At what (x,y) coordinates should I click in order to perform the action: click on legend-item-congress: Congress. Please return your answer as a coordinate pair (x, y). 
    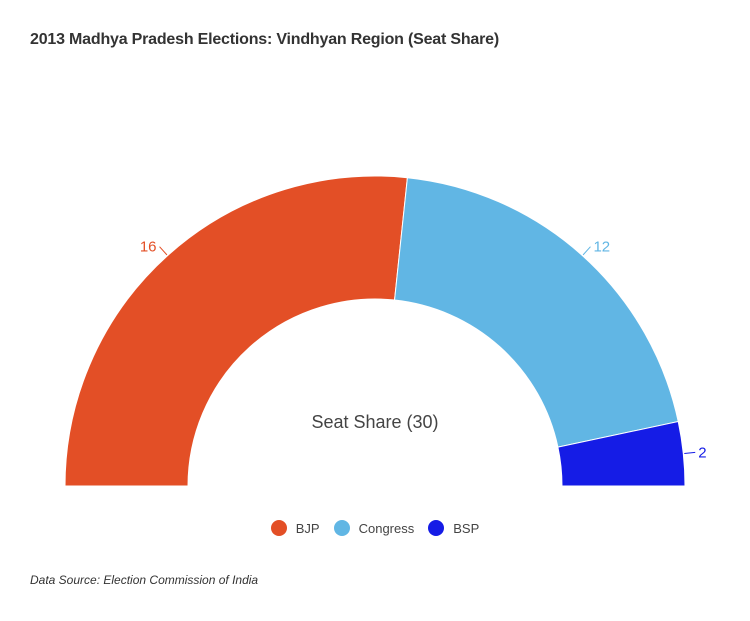
    Looking at the image, I should click on (374, 528).